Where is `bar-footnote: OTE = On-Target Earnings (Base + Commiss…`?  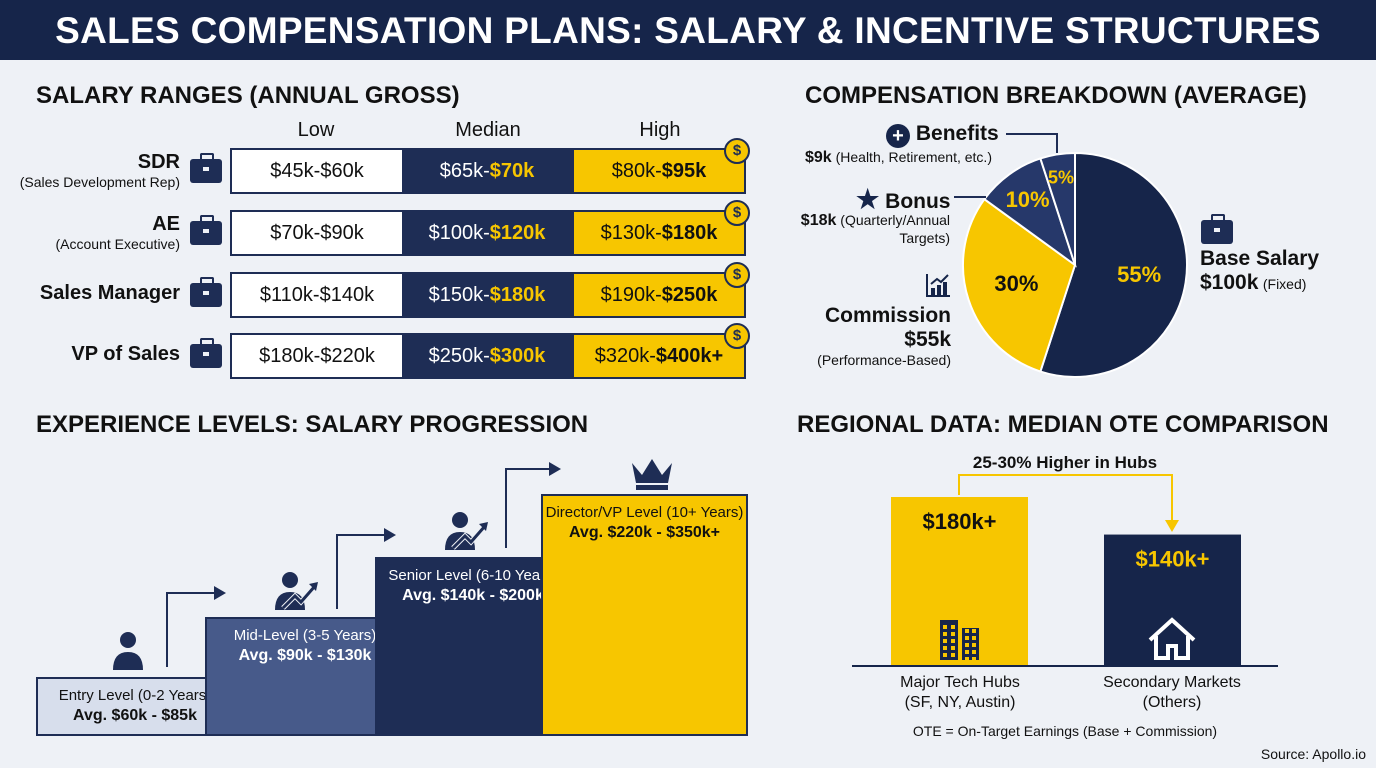
bar-footnote: OTE = On-Target Earnings (Base + Commiss… is located at coordinates (1065, 731).